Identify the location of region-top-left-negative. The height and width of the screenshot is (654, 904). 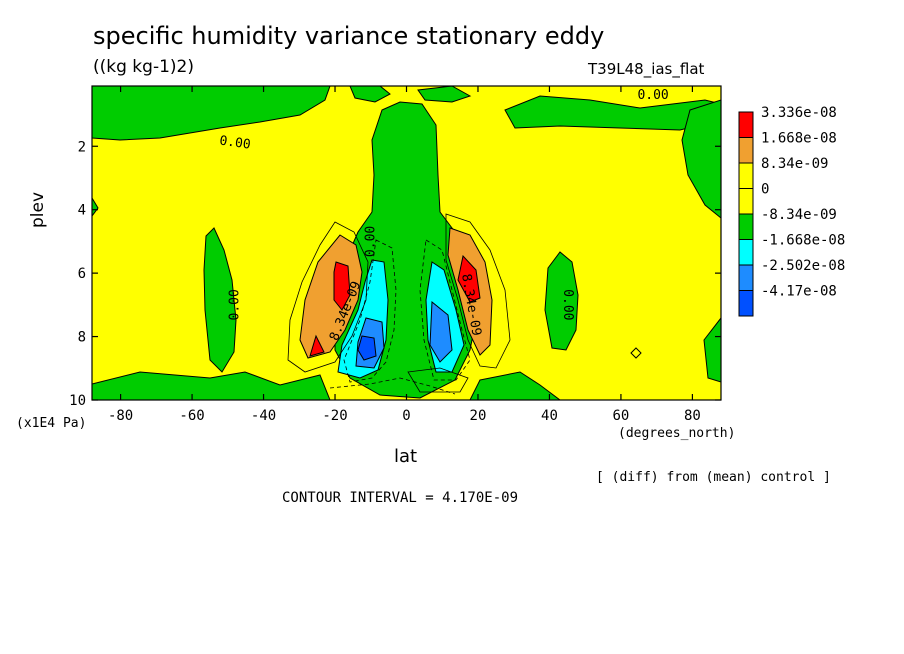
(211, 113).